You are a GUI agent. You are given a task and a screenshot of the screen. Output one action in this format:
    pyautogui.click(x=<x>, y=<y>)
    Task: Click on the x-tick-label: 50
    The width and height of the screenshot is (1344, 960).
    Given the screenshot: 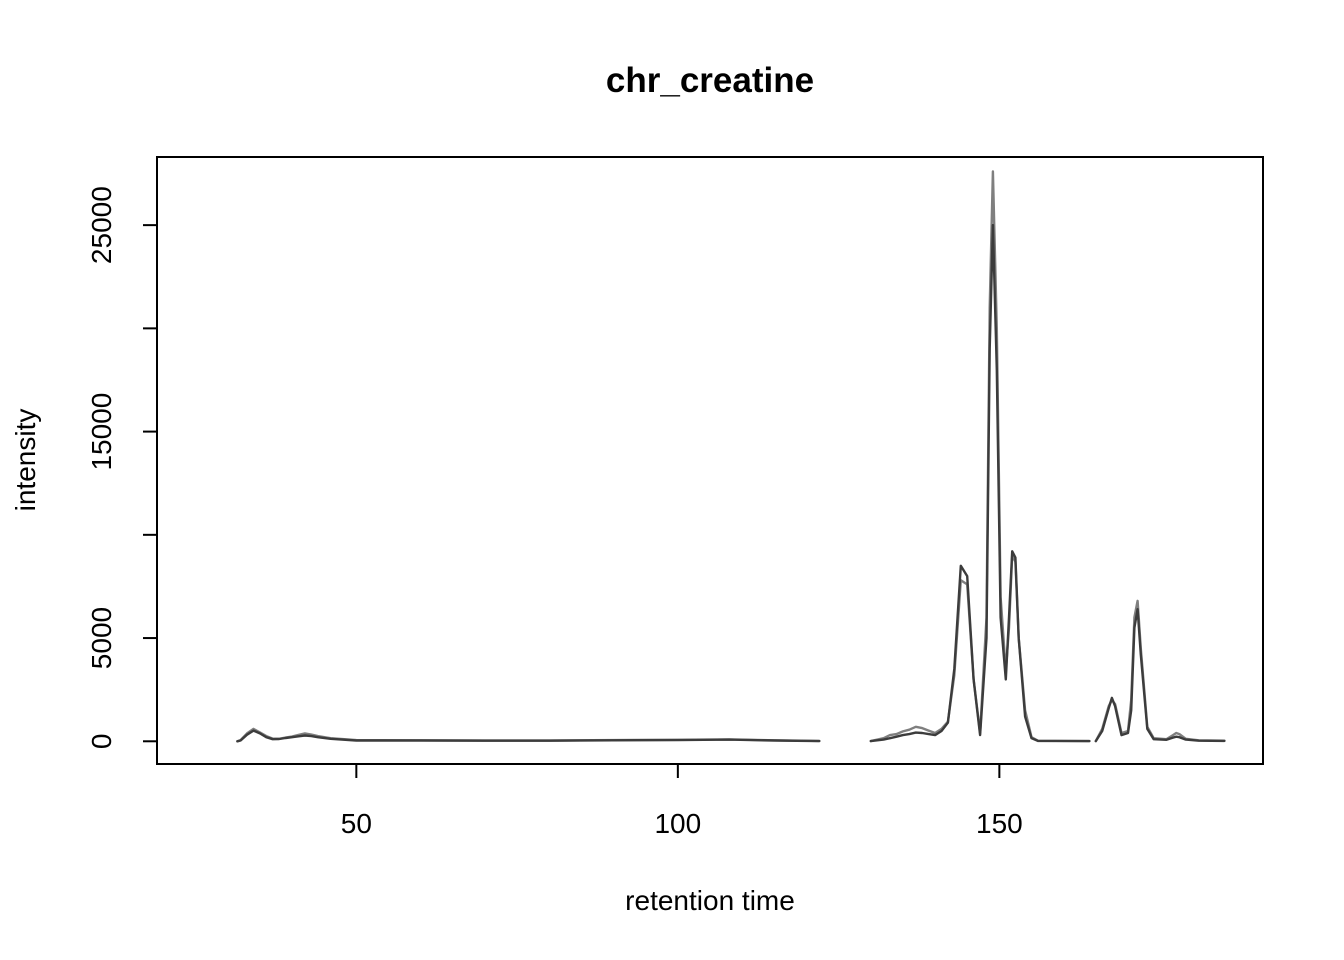 What is the action you would take?
    pyautogui.click(x=356, y=823)
    